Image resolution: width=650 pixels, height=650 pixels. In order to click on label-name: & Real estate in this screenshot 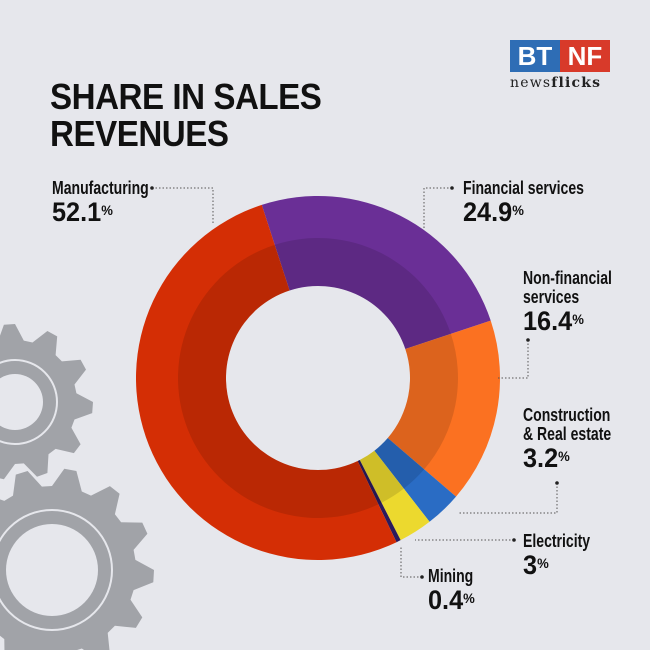, I will do `click(567, 434)`.